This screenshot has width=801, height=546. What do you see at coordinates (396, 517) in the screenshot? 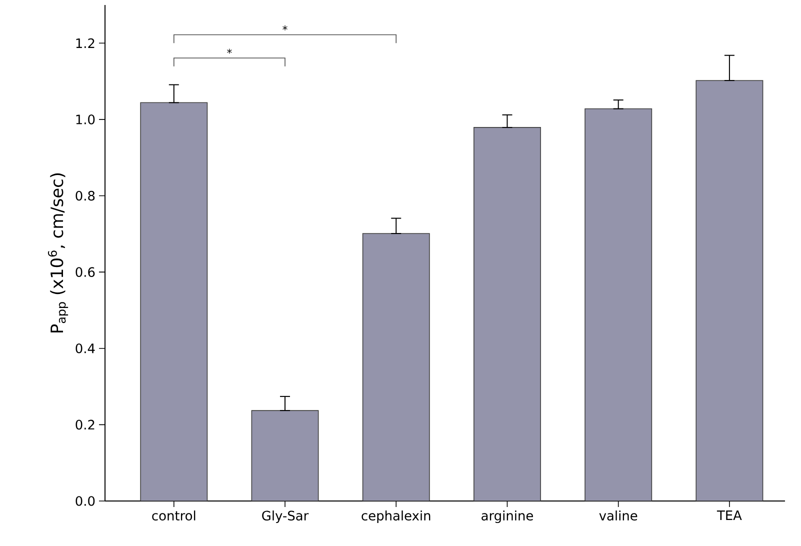
I see `x-tick-label: cephalexin` at bounding box center [396, 517].